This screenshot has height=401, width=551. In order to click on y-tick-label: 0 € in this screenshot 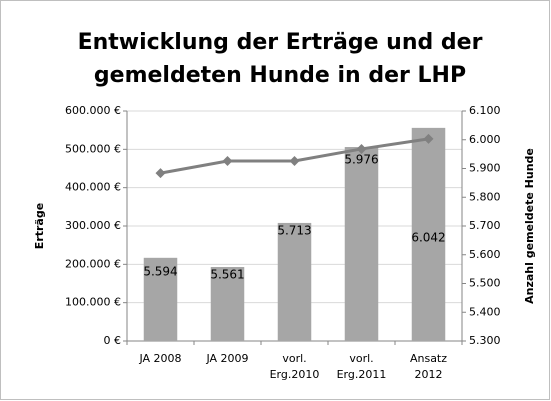, I will do `click(113, 340)`.